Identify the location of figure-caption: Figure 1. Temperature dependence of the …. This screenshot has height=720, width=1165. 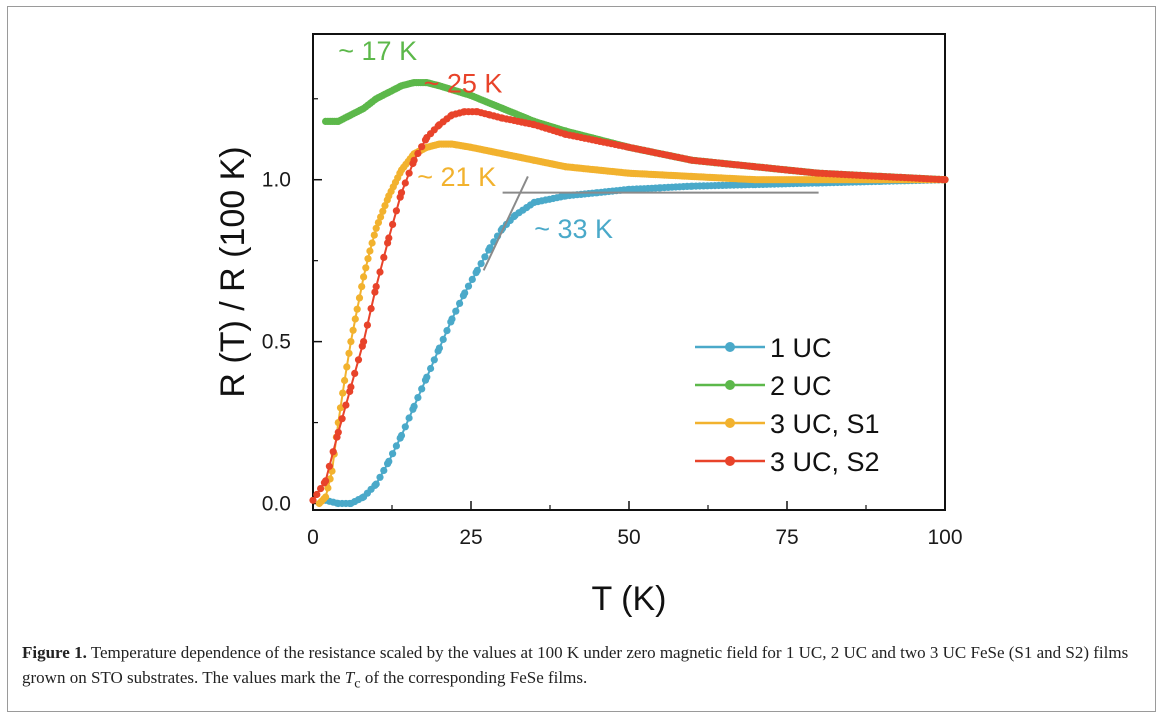
(582, 668).